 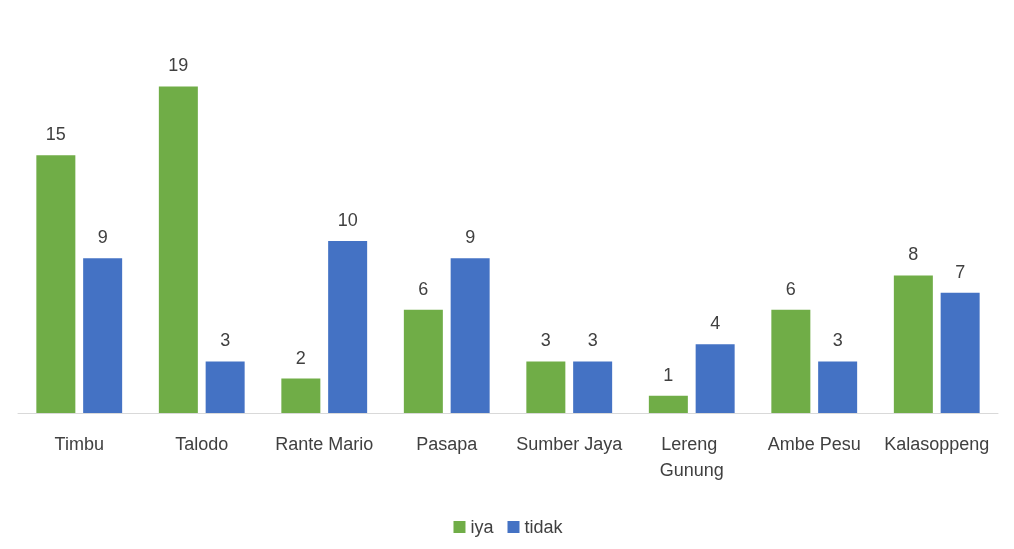 I want to click on x-tick-label: Ambe Pesu, so click(x=814, y=444).